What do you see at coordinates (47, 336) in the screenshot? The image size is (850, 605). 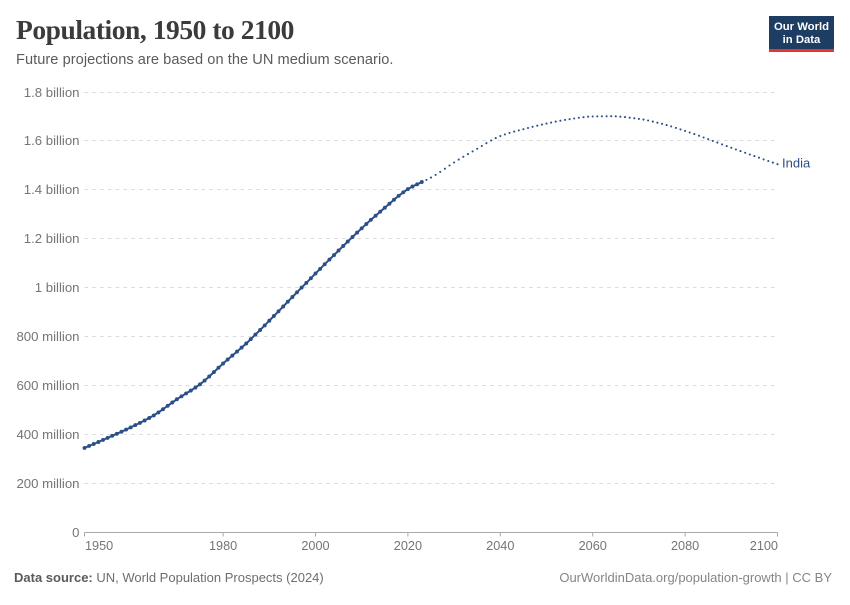 I see `svg-text: 800 million` at bounding box center [47, 336].